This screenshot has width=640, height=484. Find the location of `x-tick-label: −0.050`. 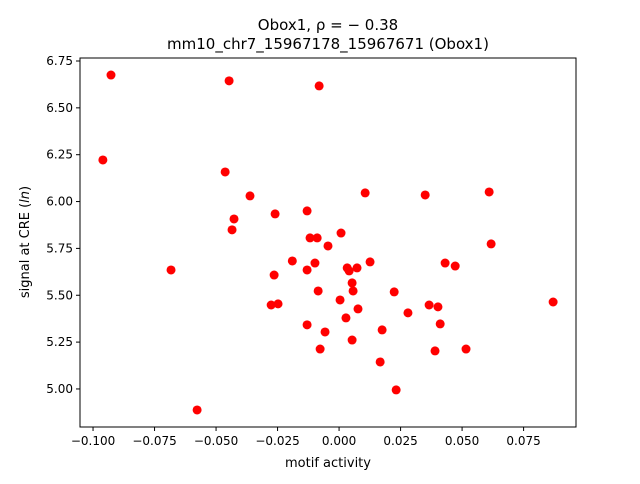

x-tick-label: −0.050 is located at coordinates (216, 441).